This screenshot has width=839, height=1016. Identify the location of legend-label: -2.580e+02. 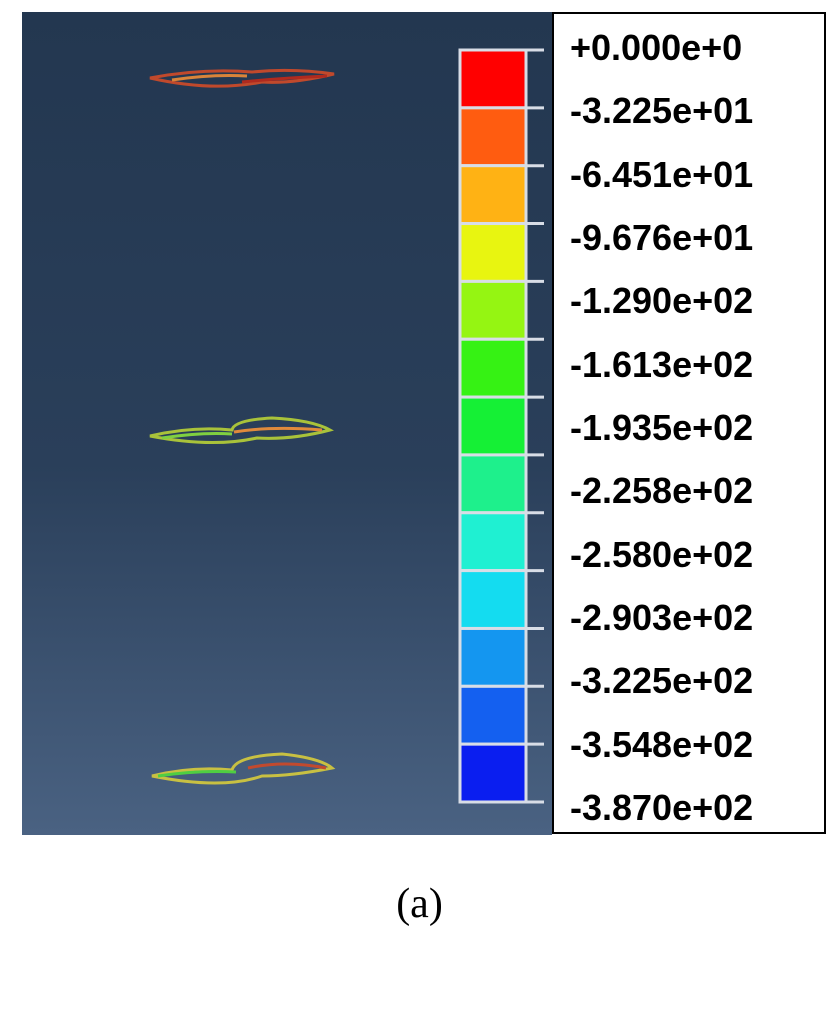
(662, 554).